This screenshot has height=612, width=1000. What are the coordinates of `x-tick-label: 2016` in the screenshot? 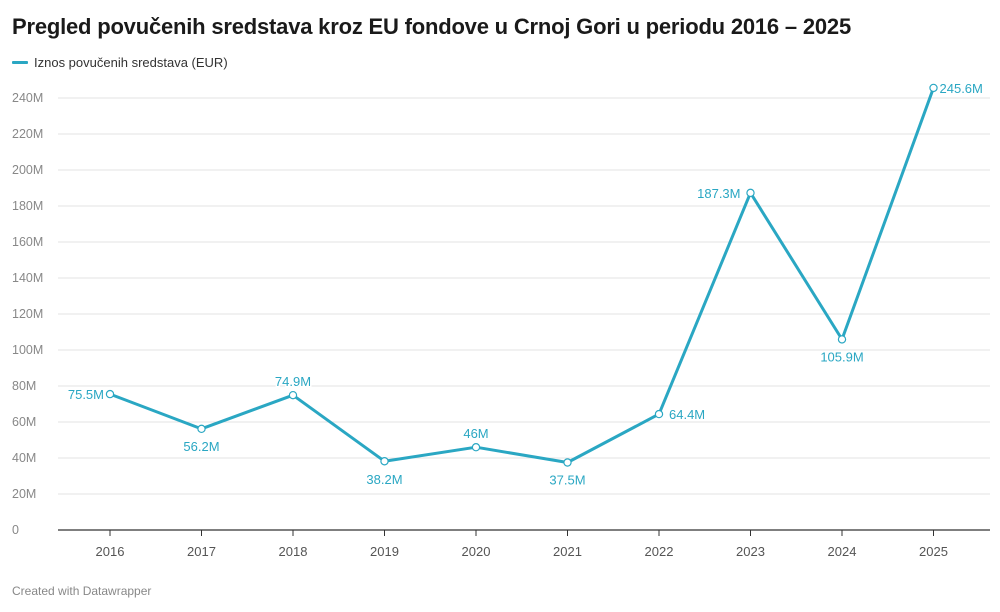 It's located at (110, 551).